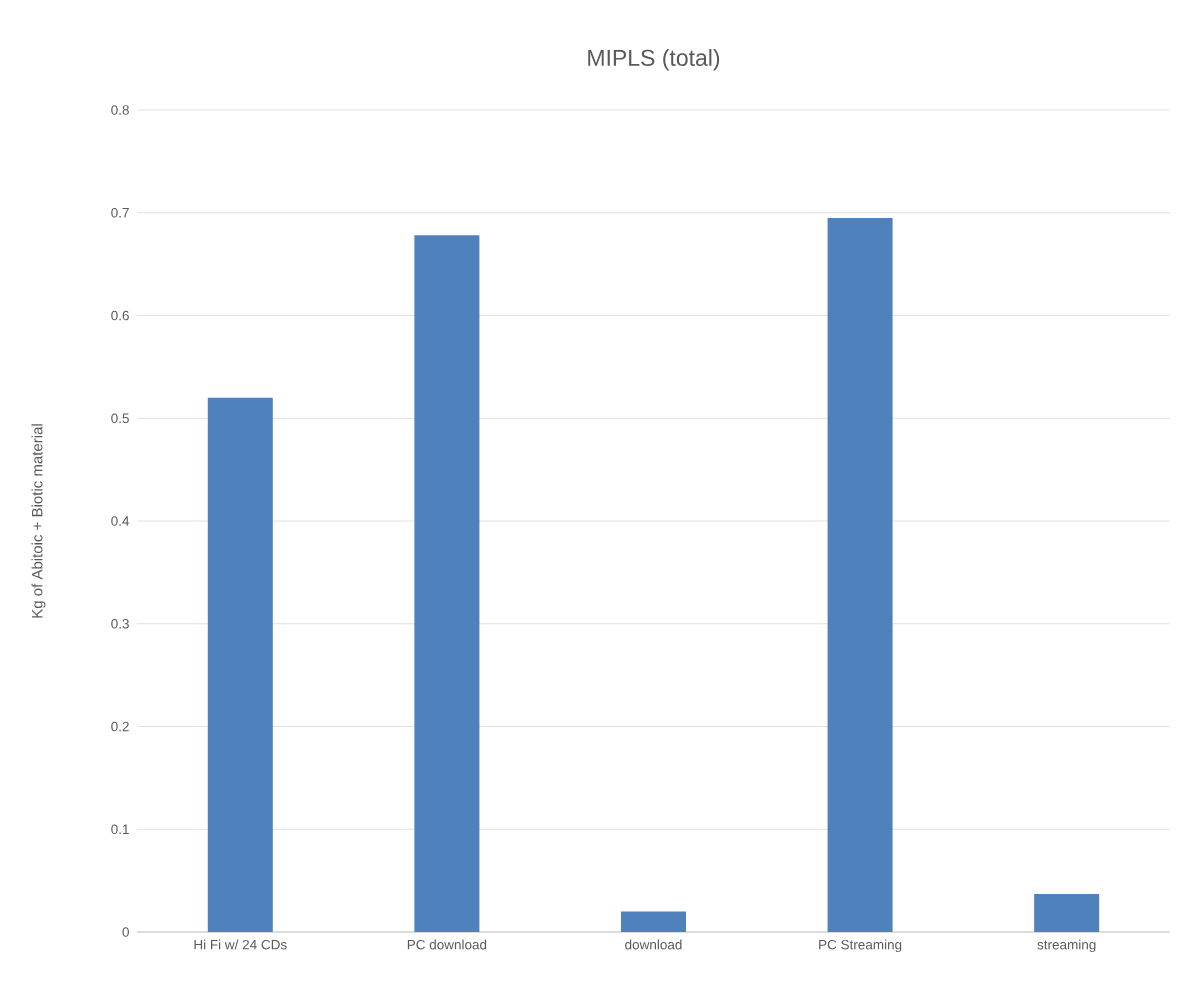 This screenshot has width=1195, height=985. Describe the element at coordinates (38, 521) in the screenshot. I see `y-axis-title: Kg of Abitoic + Biotic material` at that location.